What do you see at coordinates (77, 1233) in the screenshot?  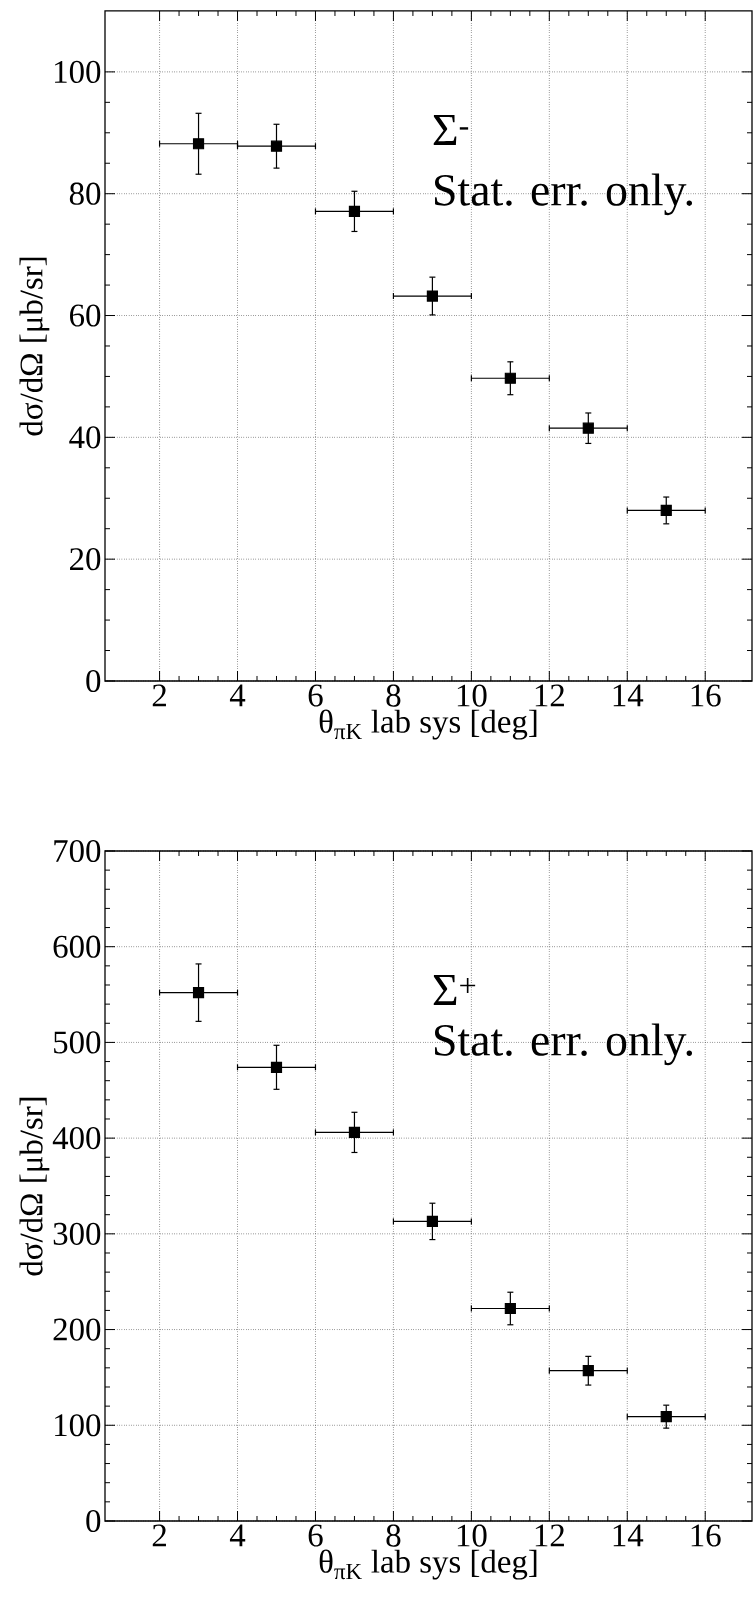 I see `y-tick-label: 300` at bounding box center [77, 1233].